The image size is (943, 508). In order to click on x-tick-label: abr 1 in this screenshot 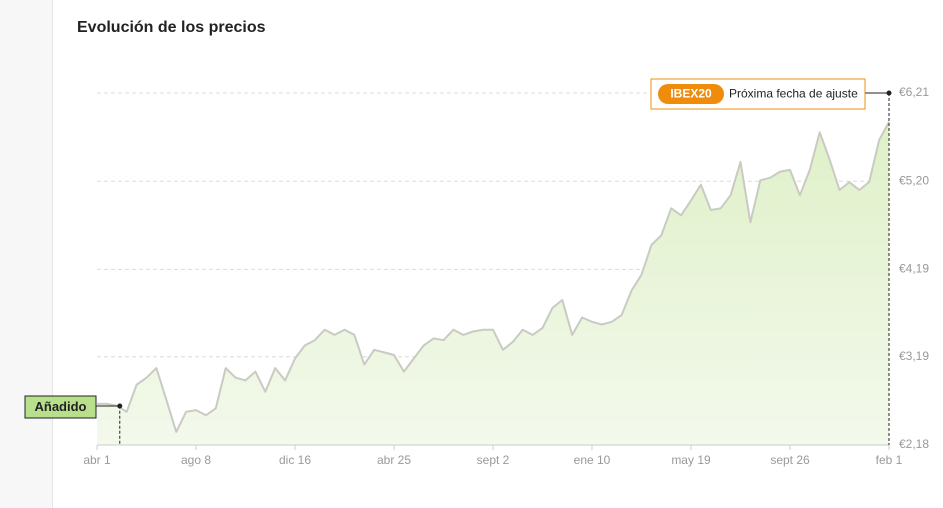, I will do `click(97, 460)`.